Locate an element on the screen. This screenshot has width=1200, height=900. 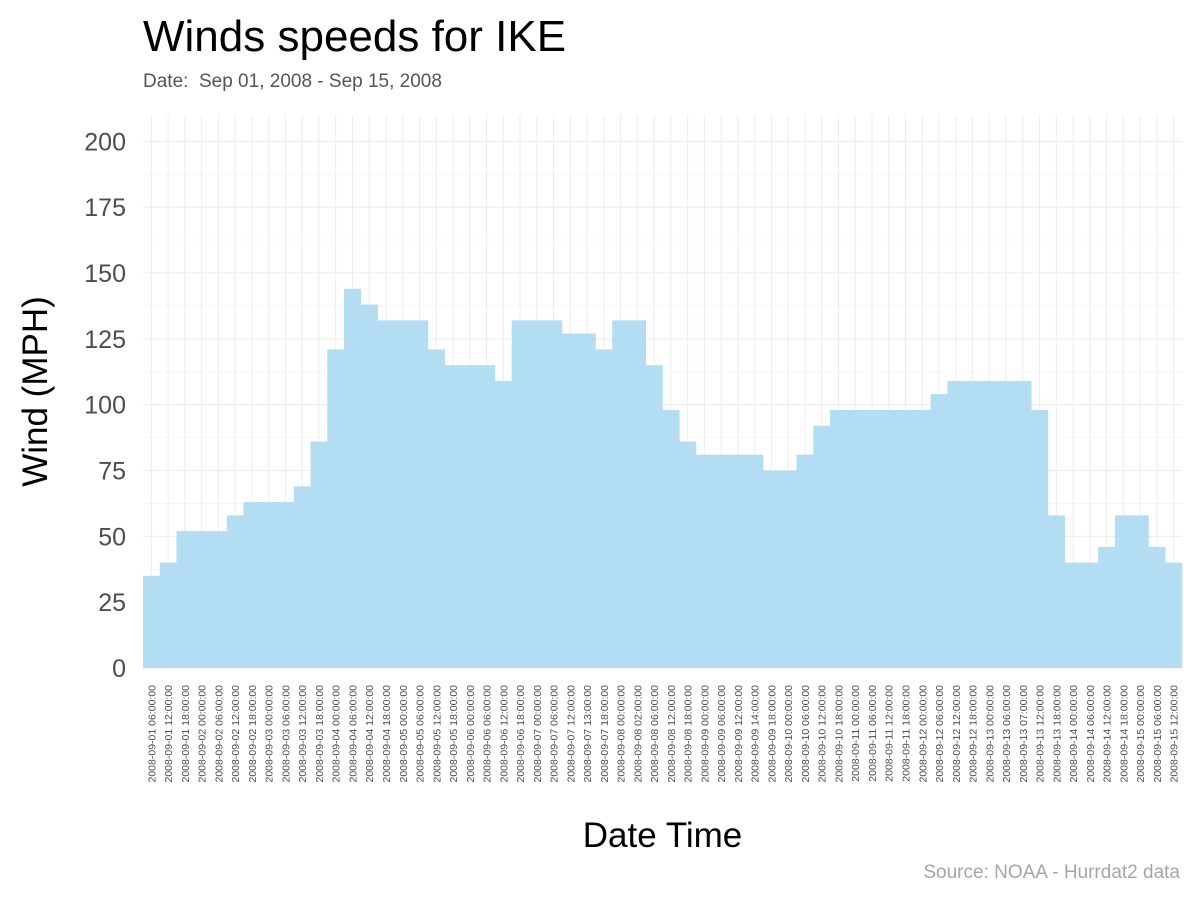
x-tick-label: 2008-09-07 06:00:00 is located at coordinates (555, 734).